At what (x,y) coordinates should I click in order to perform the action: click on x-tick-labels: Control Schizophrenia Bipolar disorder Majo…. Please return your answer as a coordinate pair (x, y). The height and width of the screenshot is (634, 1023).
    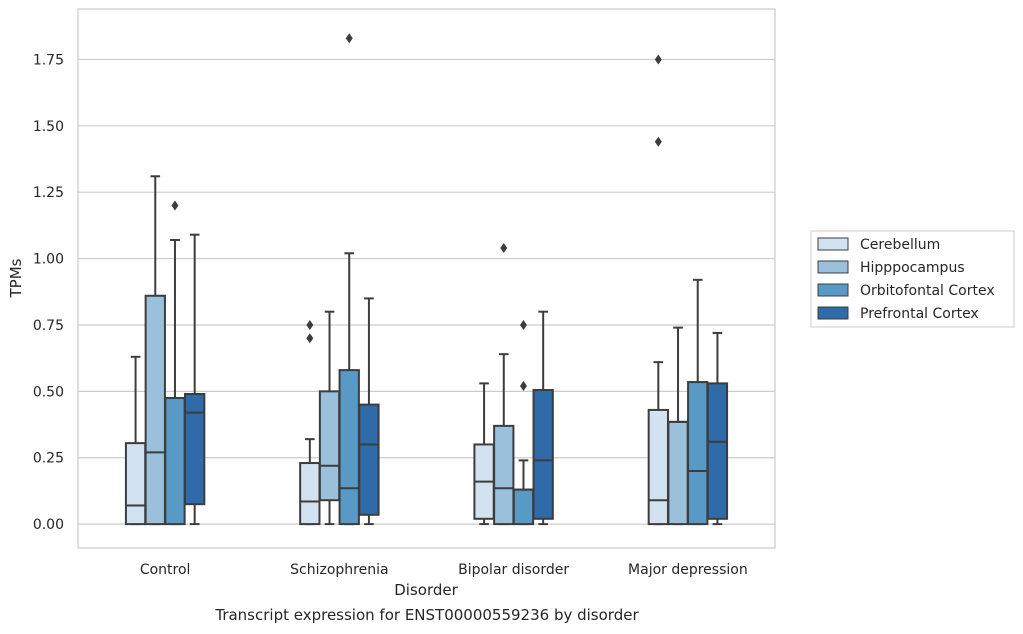
    Looking at the image, I should click on (444, 570).